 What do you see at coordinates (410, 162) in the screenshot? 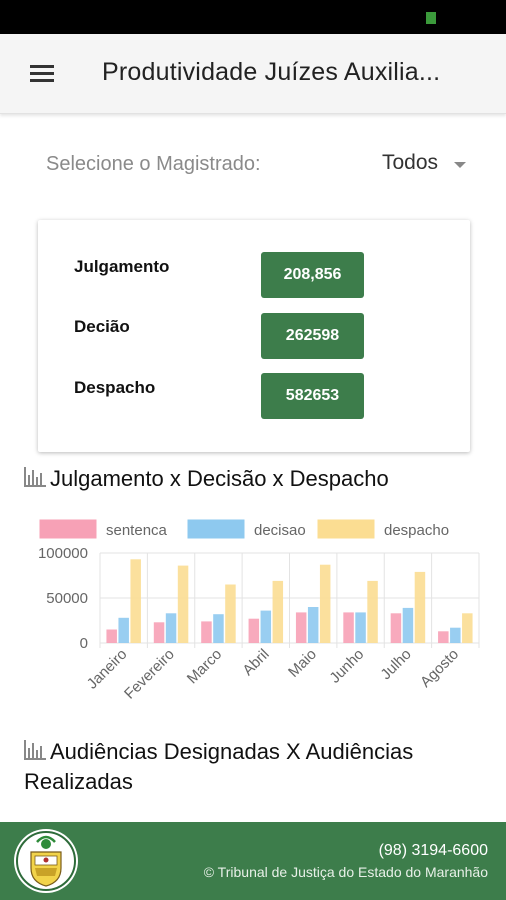
I see `magistrate-dropdown-value: Todos` at bounding box center [410, 162].